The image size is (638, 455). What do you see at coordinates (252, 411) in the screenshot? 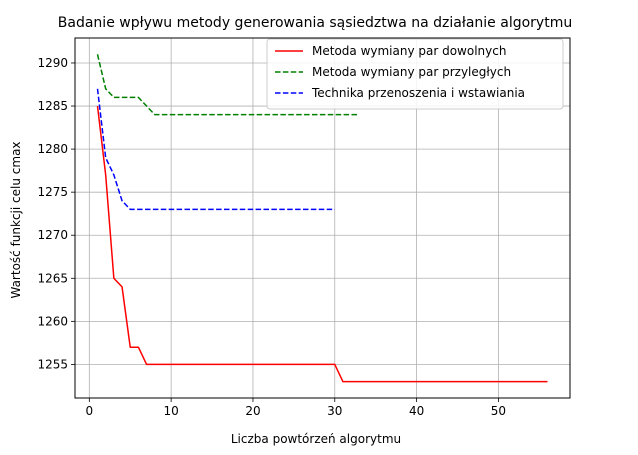
I see `x-tick-label: 20` at bounding box center [252, 411].